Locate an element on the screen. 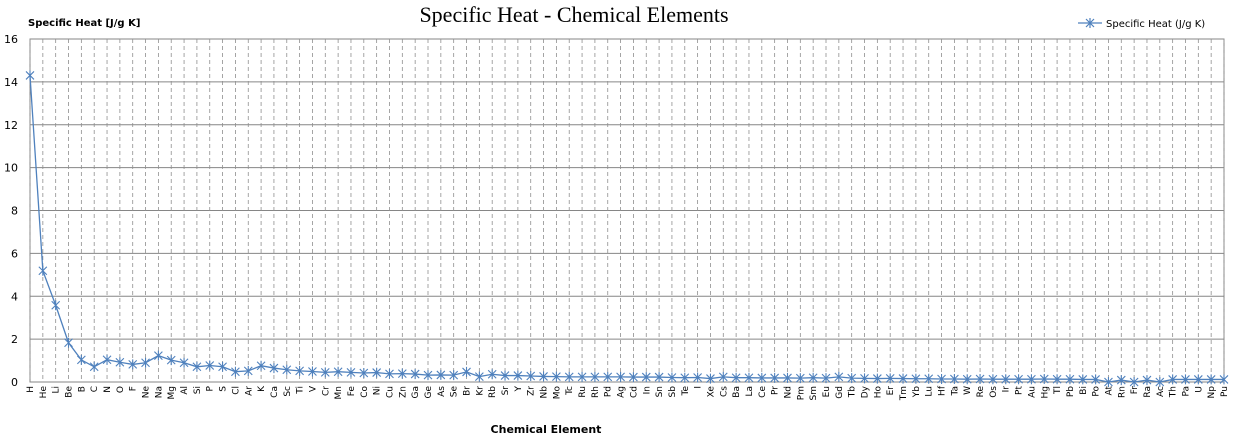 The height and width of the screenshot is (440, 1256). x-tick-label: Xe is located at coordinates (711, 392).